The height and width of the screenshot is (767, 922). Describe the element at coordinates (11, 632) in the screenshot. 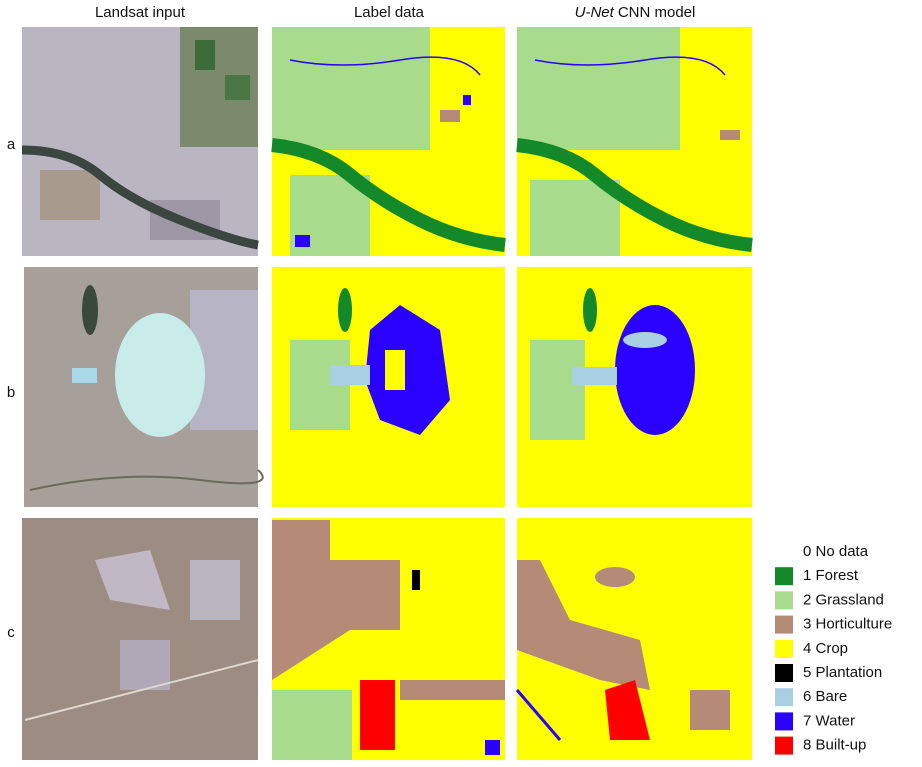

I see `row-label: c` at that location.